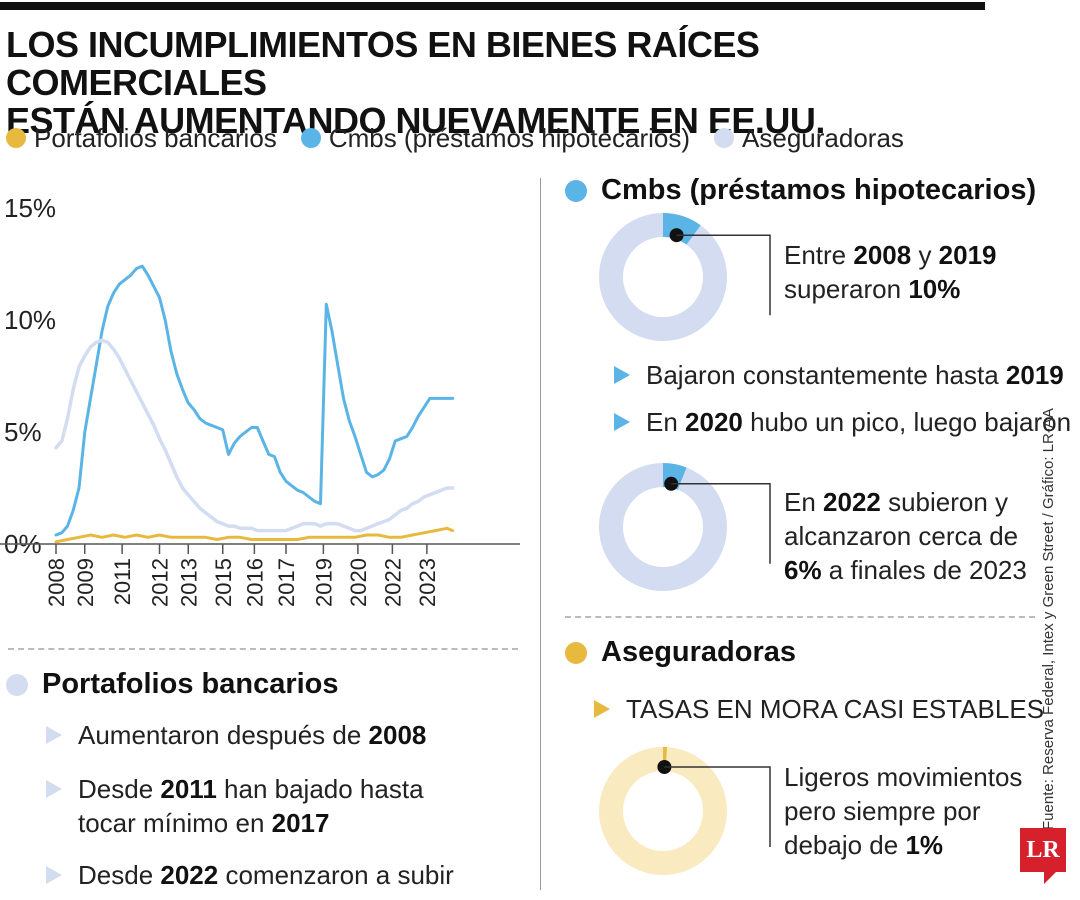 Image resolution: width=1080 pixels, height=900 pixels. What do you see at coordinates (254, 435) in the screenshot?
I see `series-line-aseguradoras` at bounding box center [254, 435].